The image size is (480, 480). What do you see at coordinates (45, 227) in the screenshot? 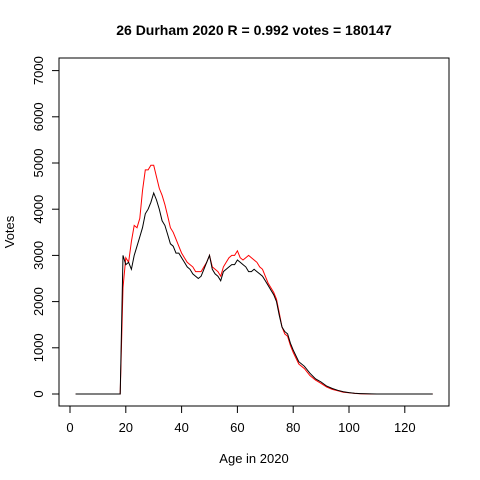
I see `y-axis: 0 1000 2000 3000 4000 5000 6000 7000` at bounding box center [45, 227].